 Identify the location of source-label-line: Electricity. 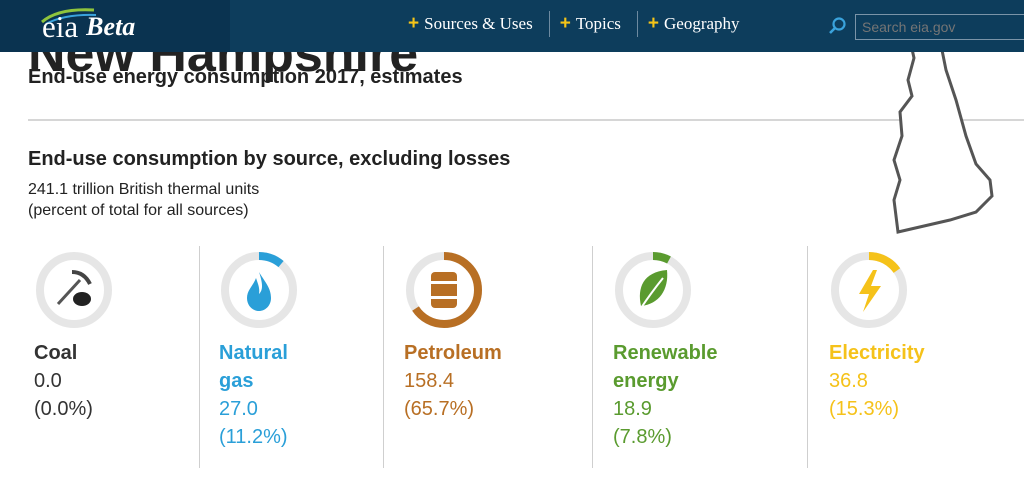
(877, 353).